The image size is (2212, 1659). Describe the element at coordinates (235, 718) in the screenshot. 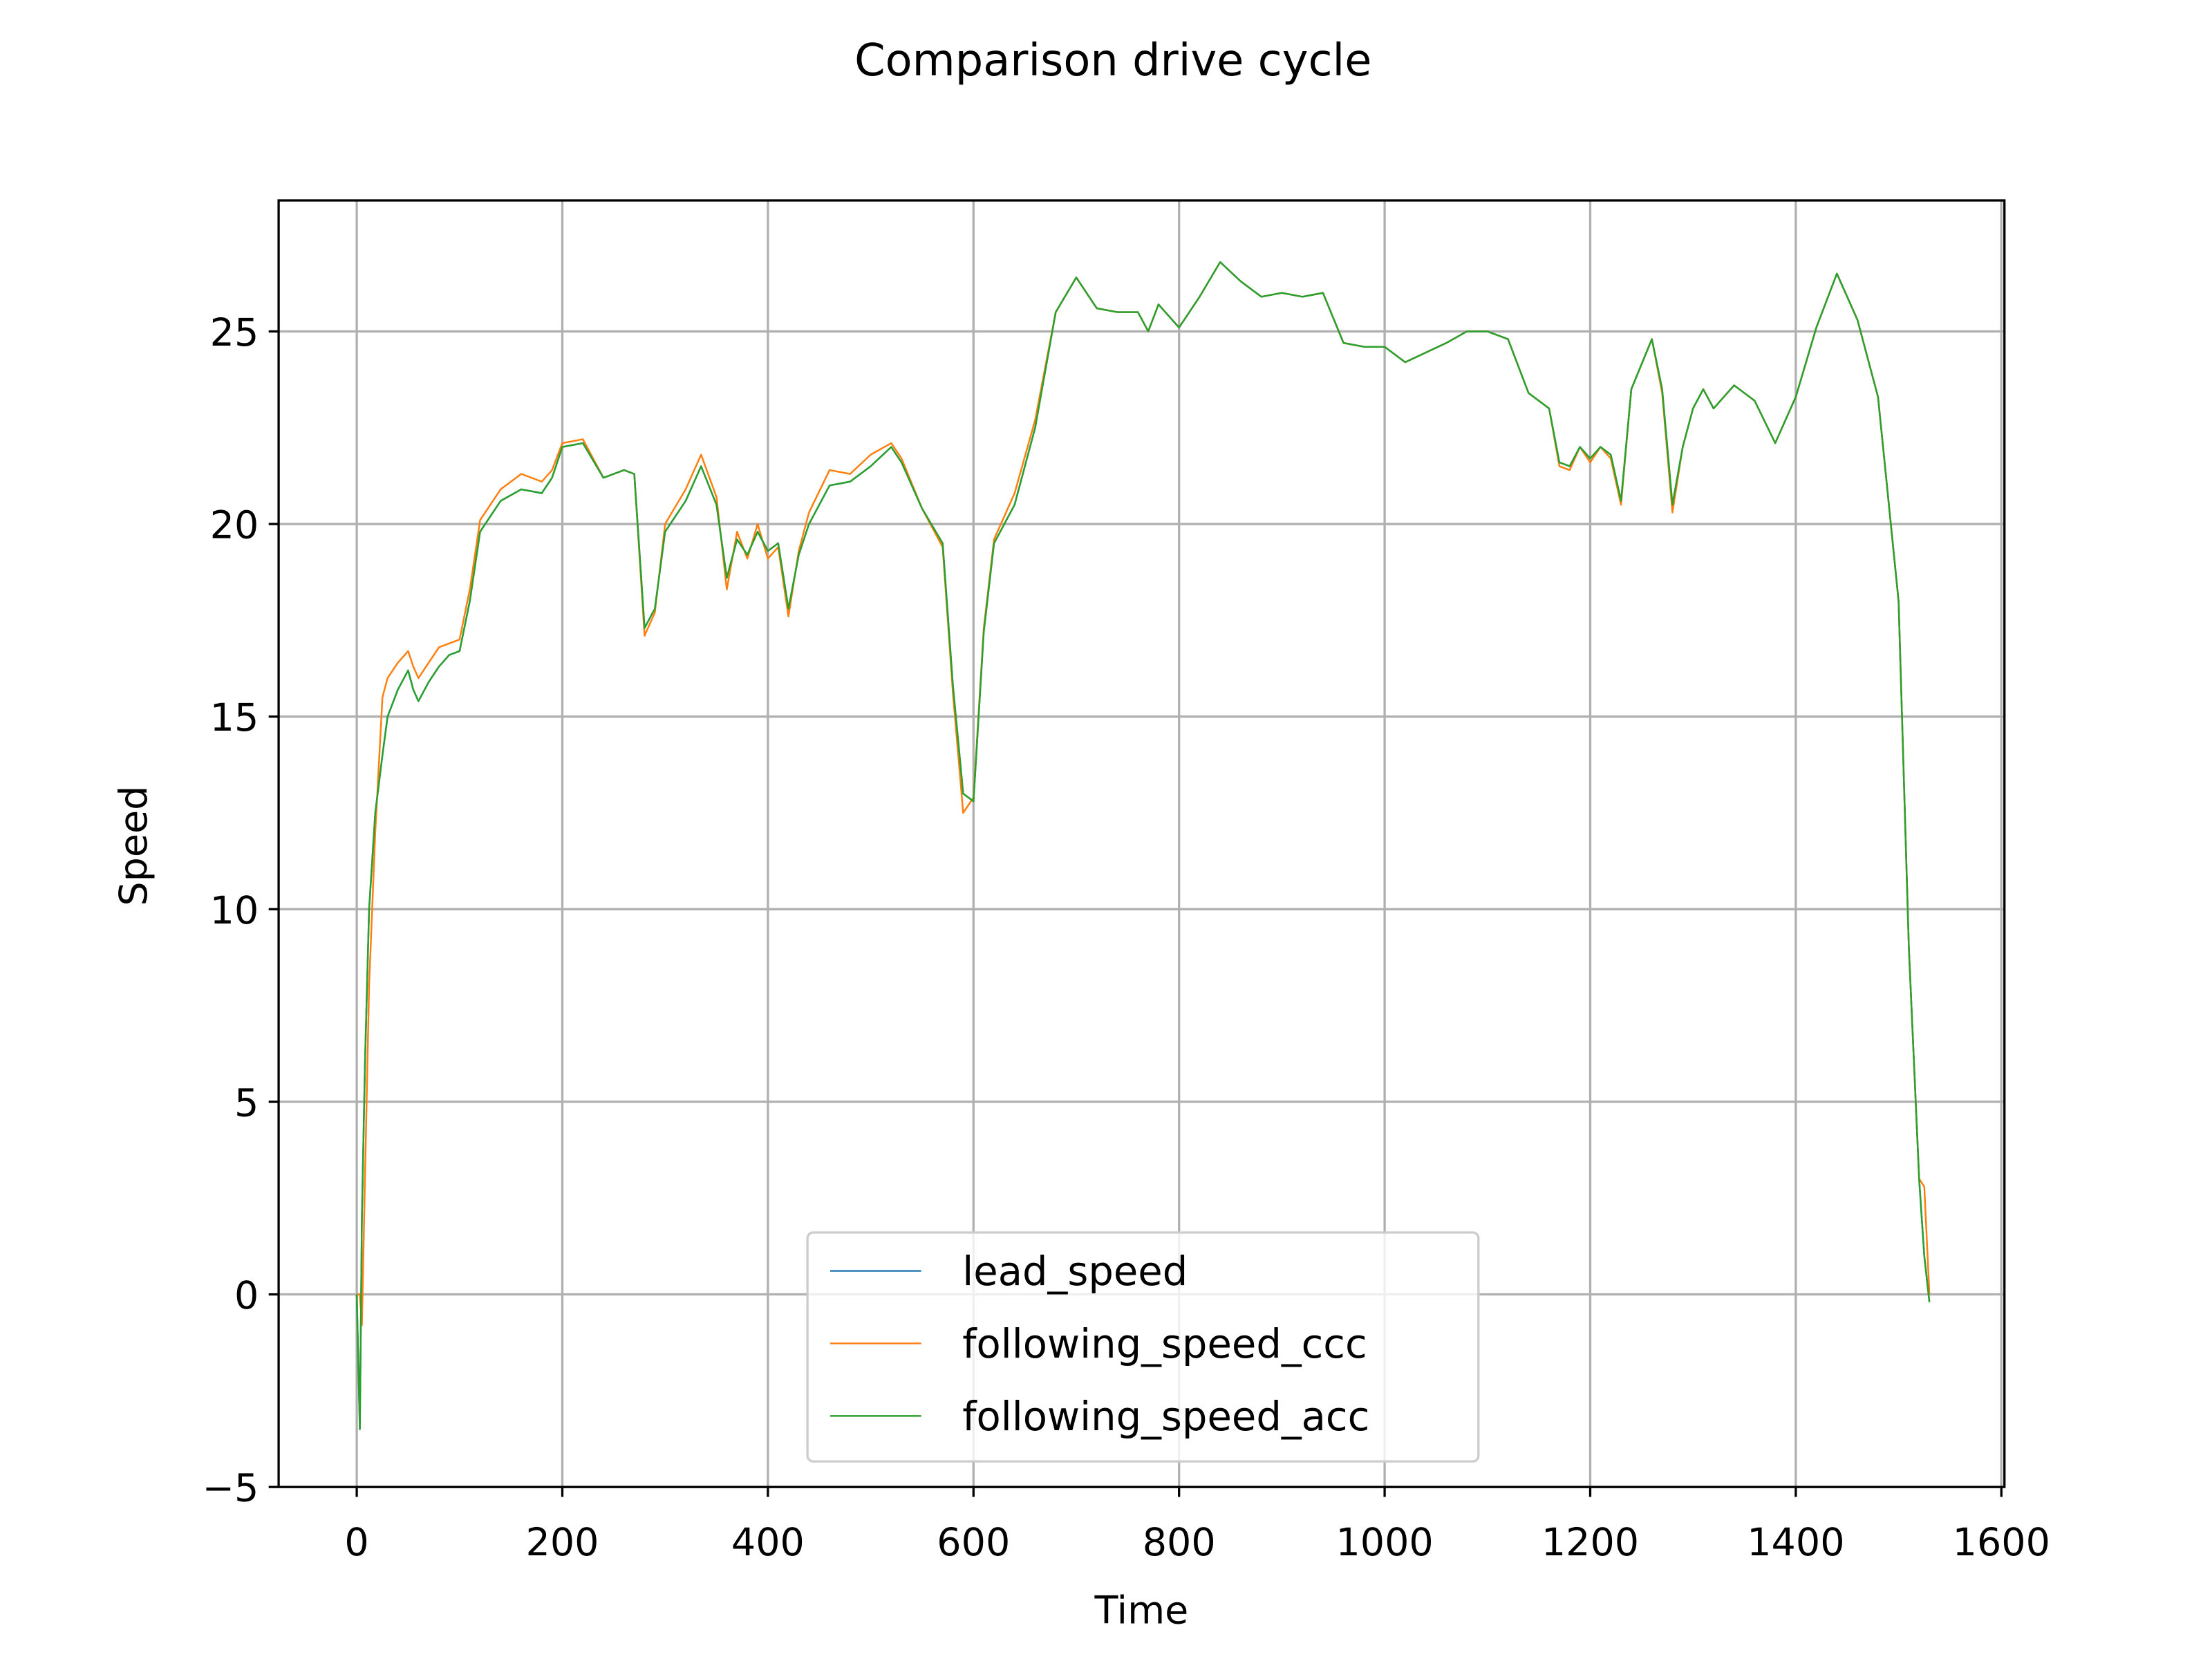

I see `y-tick-label: 15` at that location.